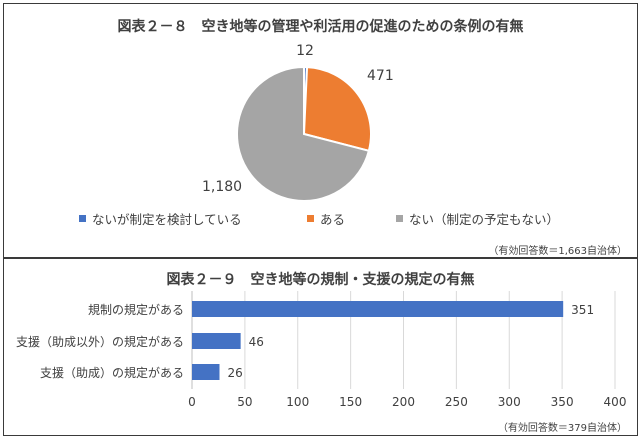 The height and width of the screenshot is (438, 640). Describe the element at coordinates (403, 402) in the screenshot. I see `x-tick-label: 200` at that location.